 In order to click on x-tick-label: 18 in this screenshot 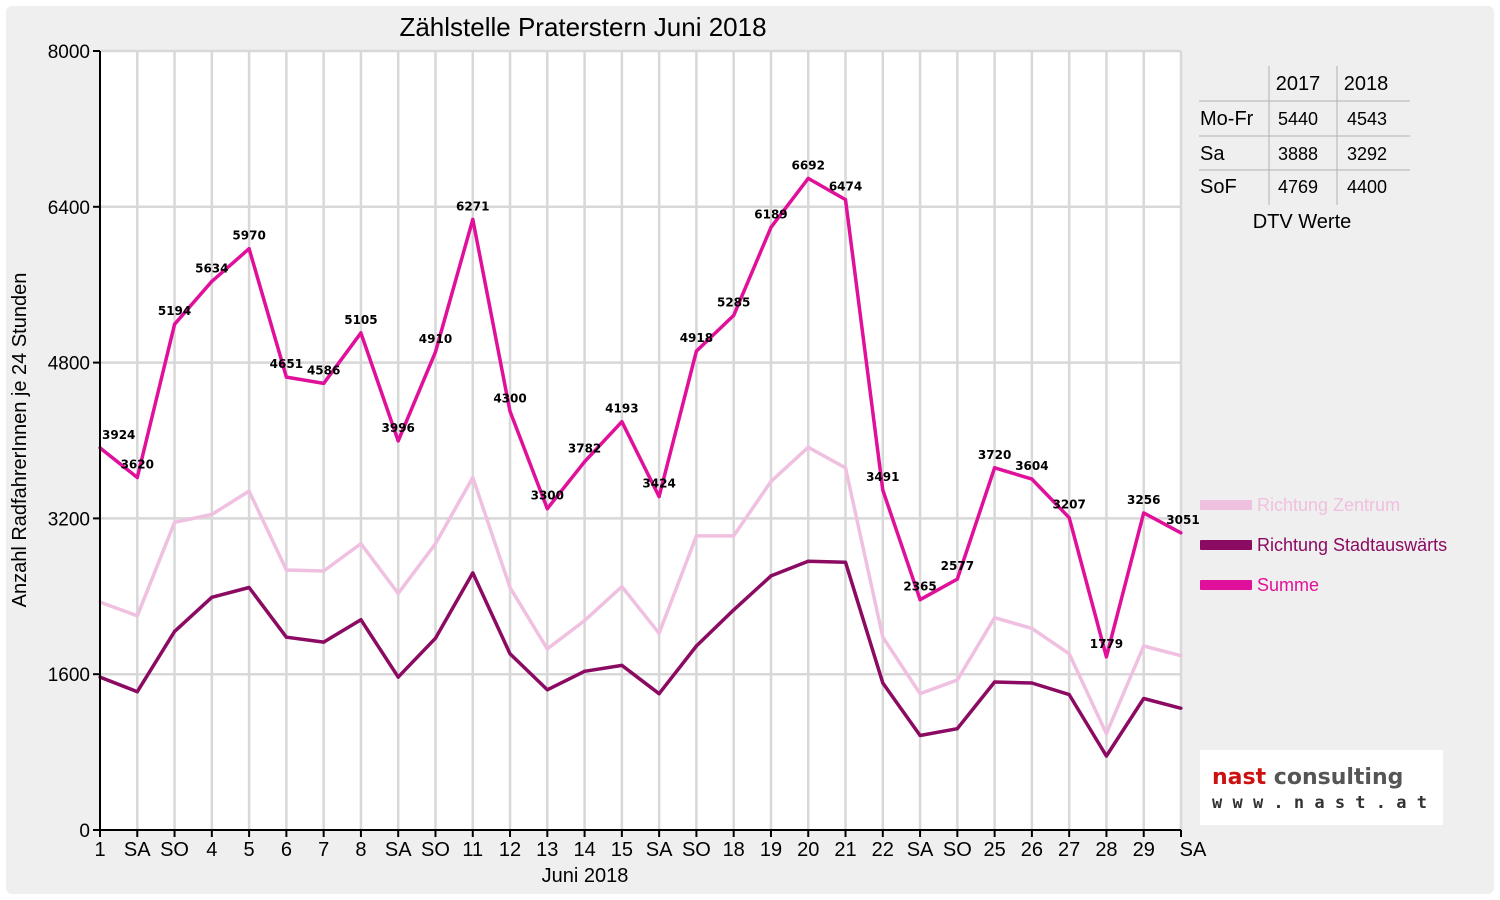, I will do `click(734, 850)`.